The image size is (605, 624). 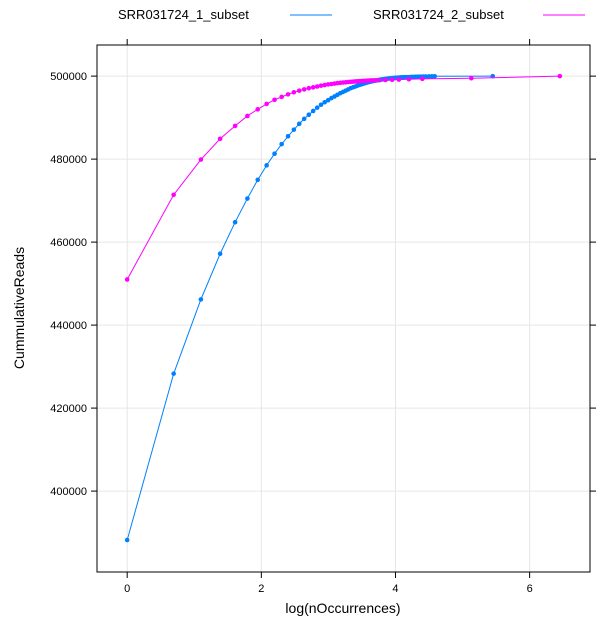 I want to click on y-tick-label: 420000, so click(x=68, y=409).